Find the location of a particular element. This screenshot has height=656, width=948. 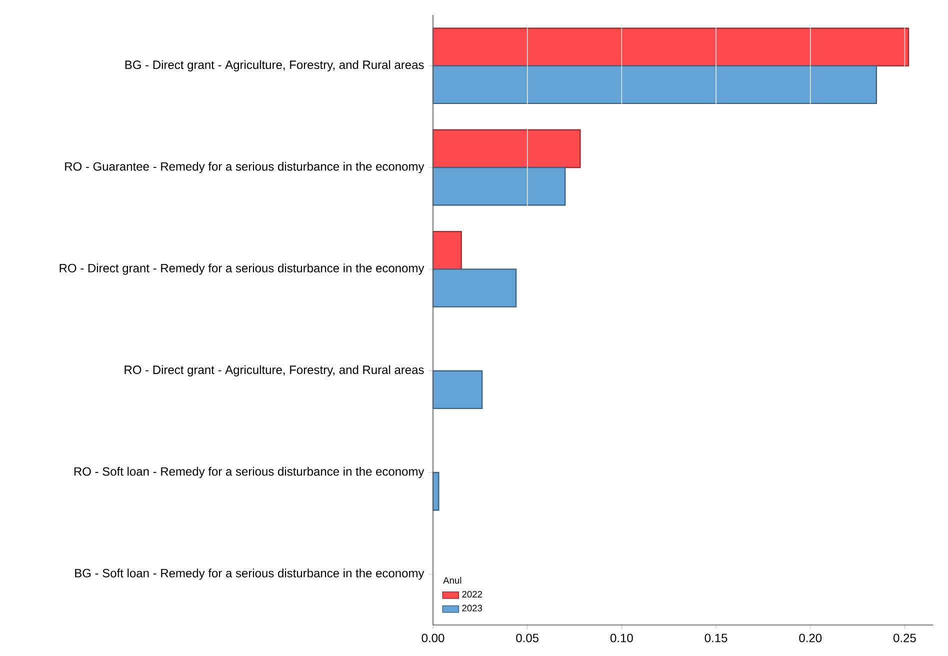

x-tick-label: 0.00 is located at coordinates (433, 638).